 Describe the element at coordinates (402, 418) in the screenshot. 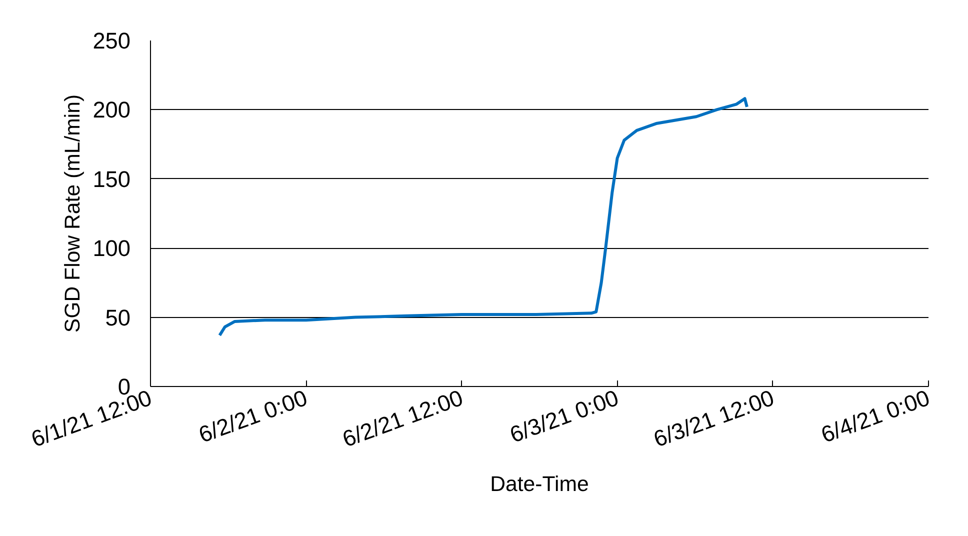

I see `x-tick-label: 6/2/21 12:00` at that location.